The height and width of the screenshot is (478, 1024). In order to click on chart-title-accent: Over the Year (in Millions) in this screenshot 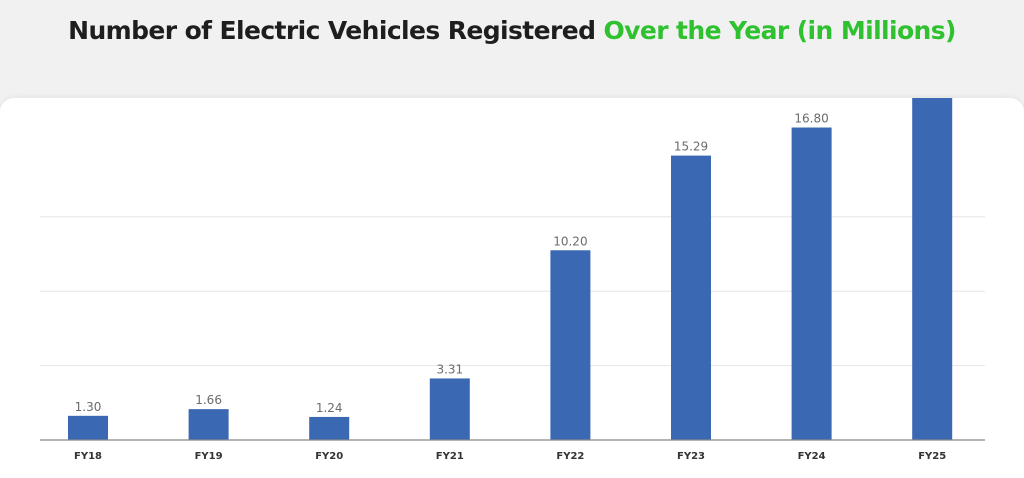, I will do `click(780, 30)`.